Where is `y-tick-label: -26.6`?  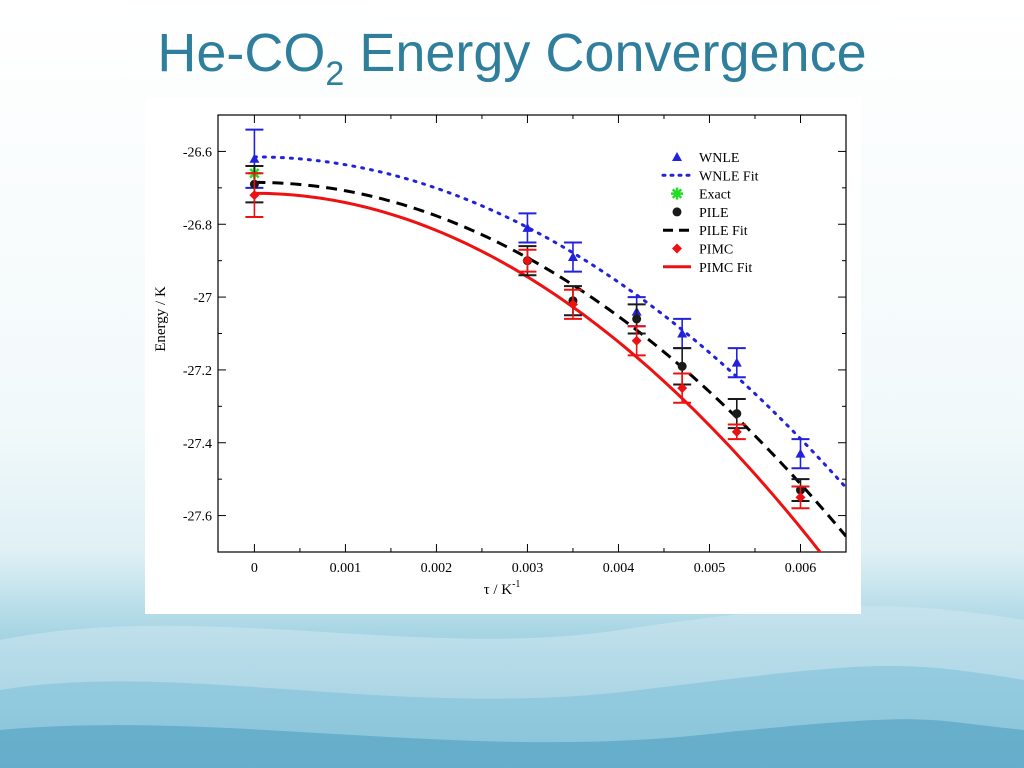
y-tick-label: -26.6 is located at coordinates (197, 152).